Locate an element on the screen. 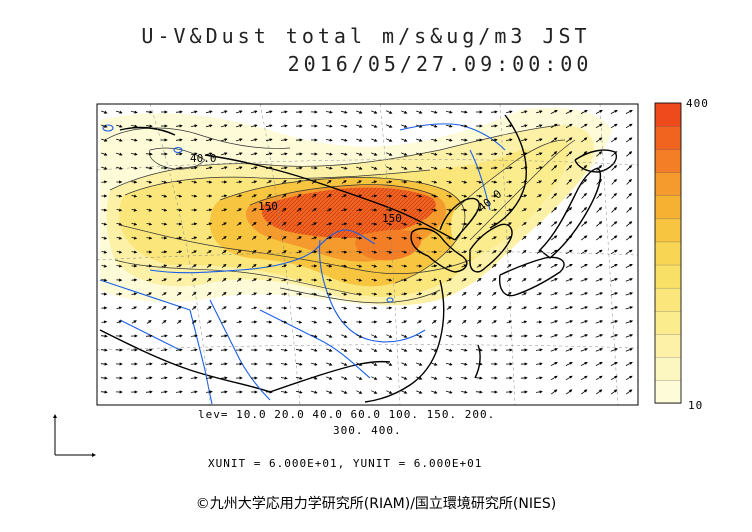 The image size is (752, 532). yellow-river is located at coordinates (262, 251).